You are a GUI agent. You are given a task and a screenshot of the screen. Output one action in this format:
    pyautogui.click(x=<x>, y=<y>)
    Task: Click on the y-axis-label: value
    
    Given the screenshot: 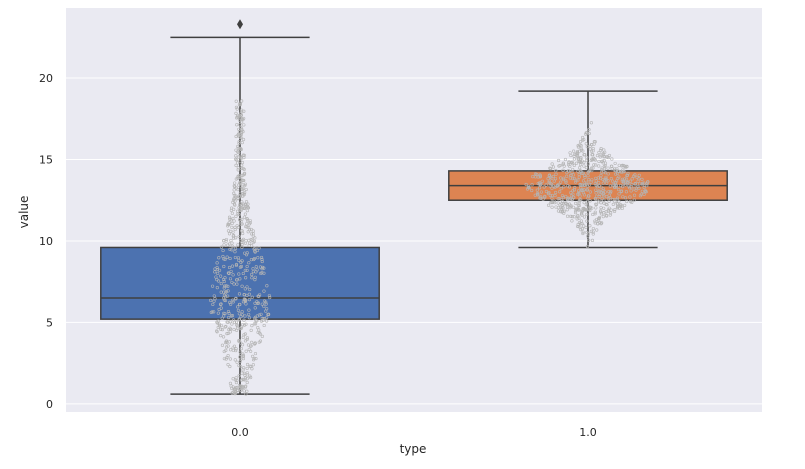 What is the action you would take?
    pyautogui.click(x=24, y=212)
    